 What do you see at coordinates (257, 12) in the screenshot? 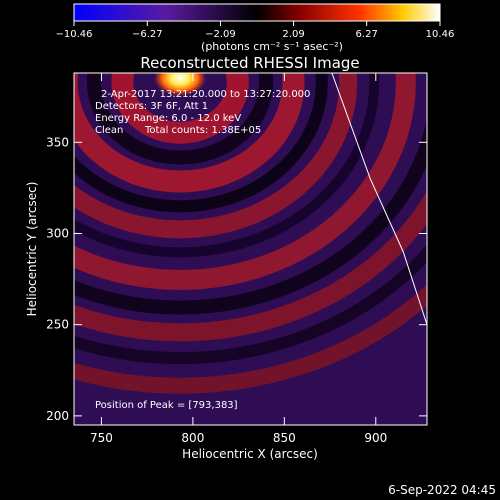
I see `colorbar` at bounding box center [257, 12].